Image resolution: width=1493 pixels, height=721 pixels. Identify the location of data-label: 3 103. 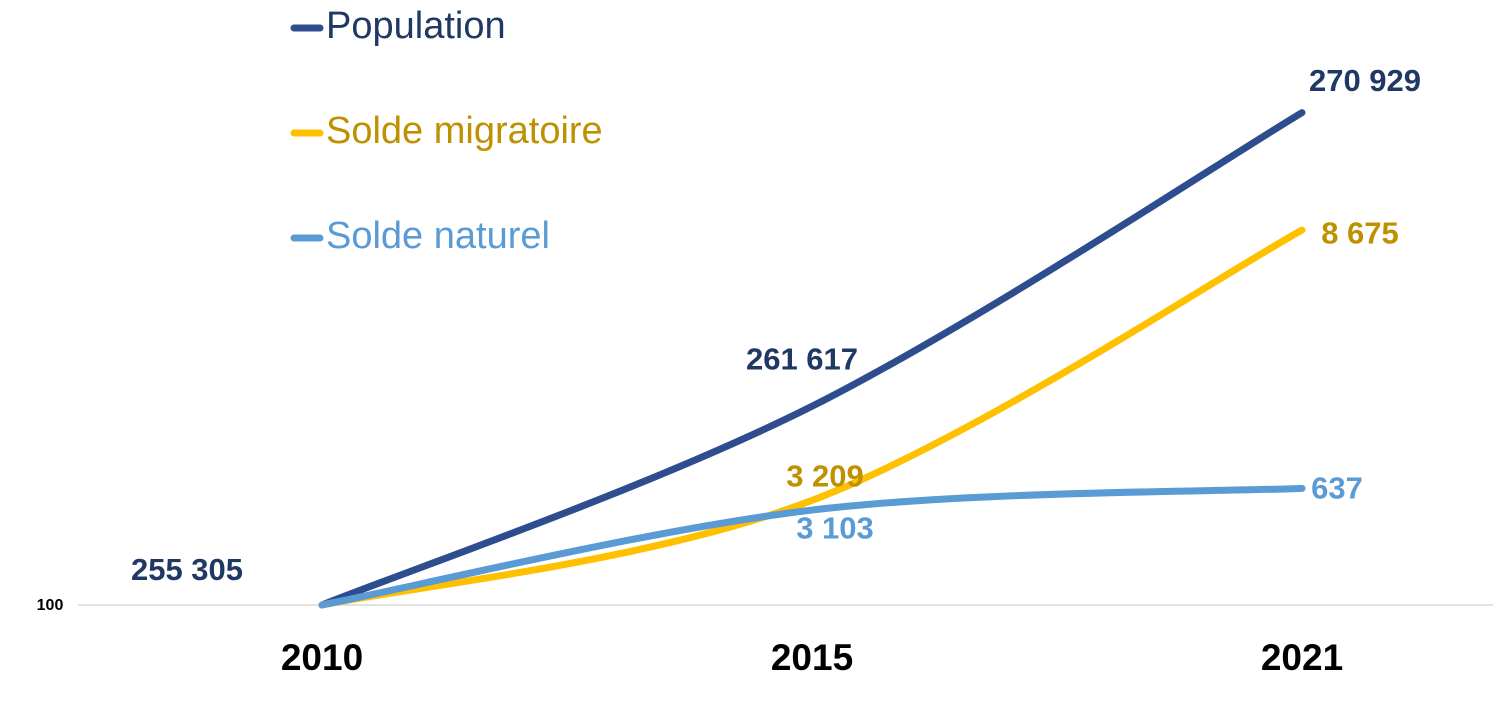
(835, 527).